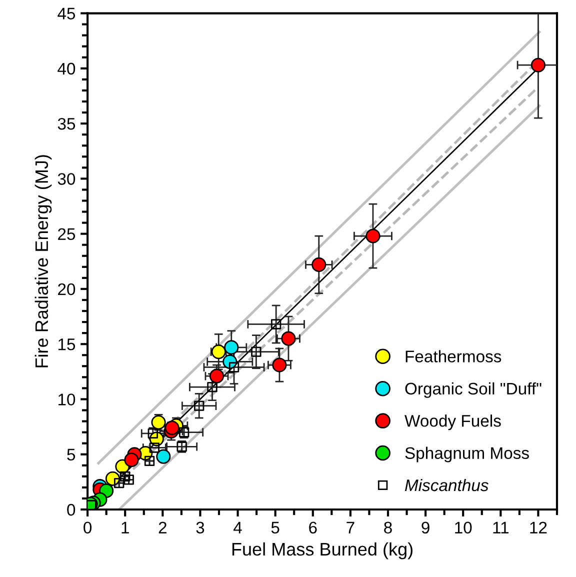 The height and width of the screenshot is (577, 576). I want to click on legend-label: Woody Fuels, so click(452, 422).